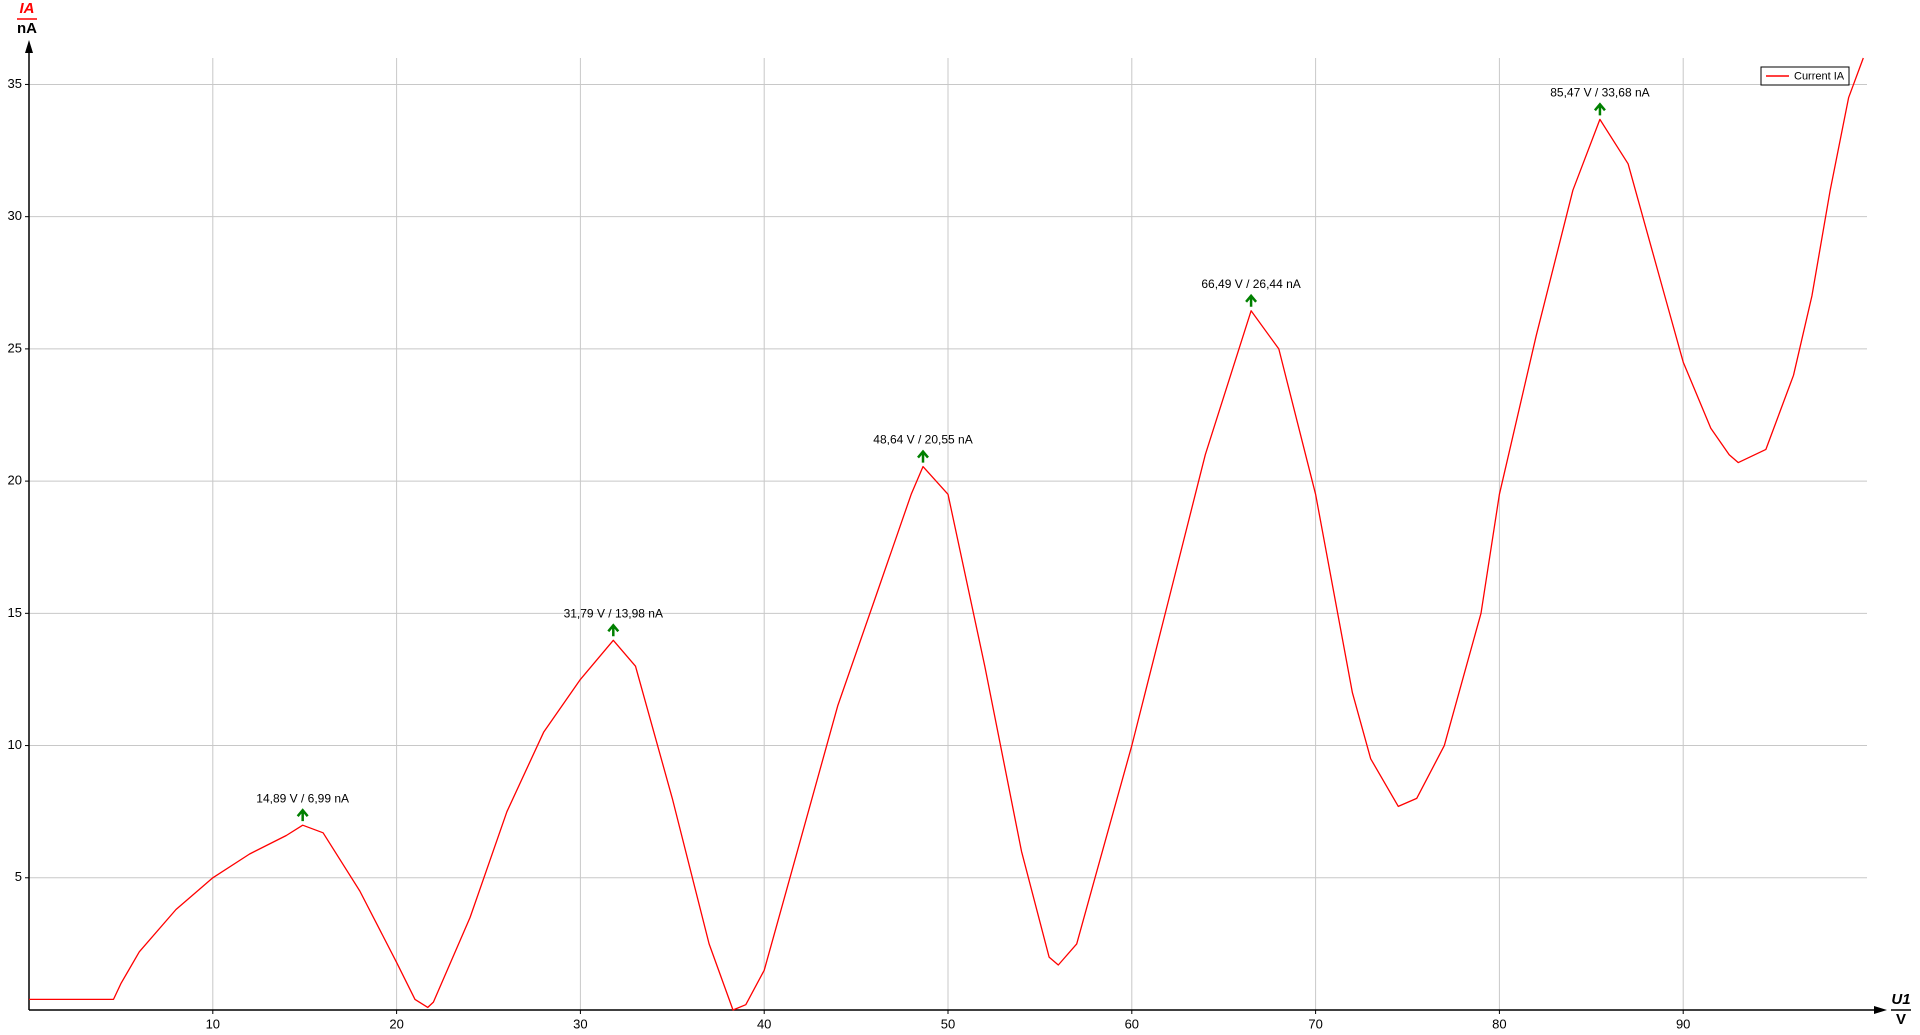 The image size is (1920, 1035). What do you see at coordinates (15, 347) in the screenshot?
I see `y-tick-label: 25` at bounding box center [15, 347].